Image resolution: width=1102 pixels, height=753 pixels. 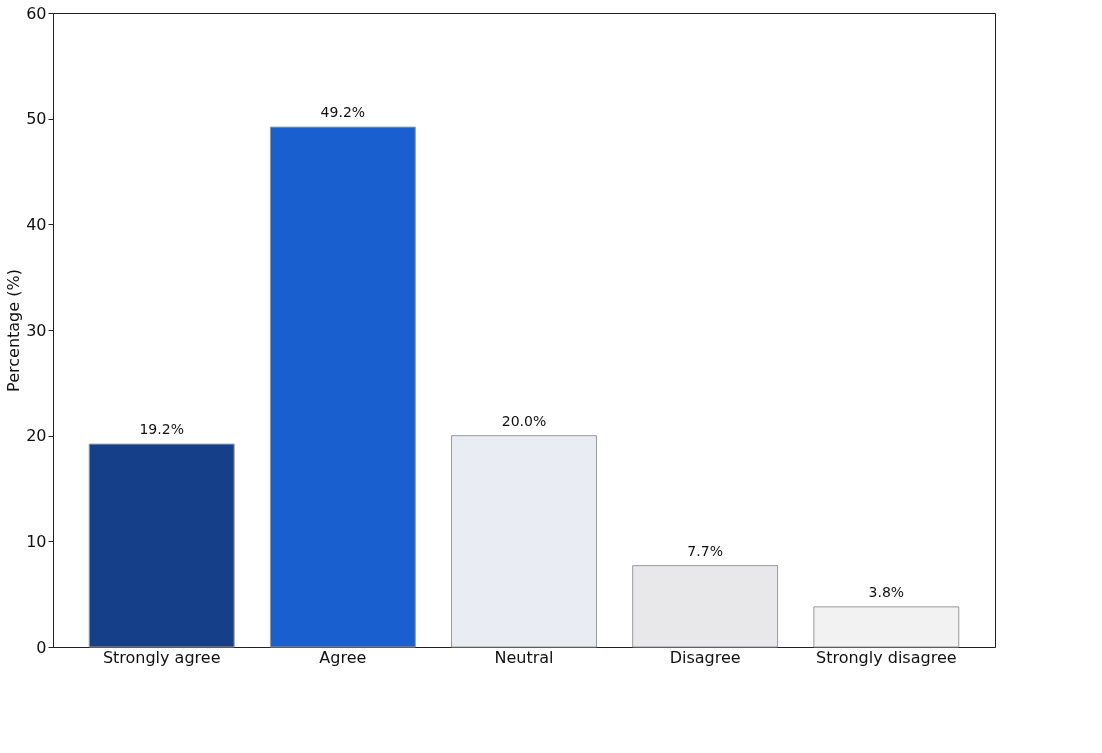 I want to click on x-tick-label: Strongly disagree, so click(x=886, y=657).